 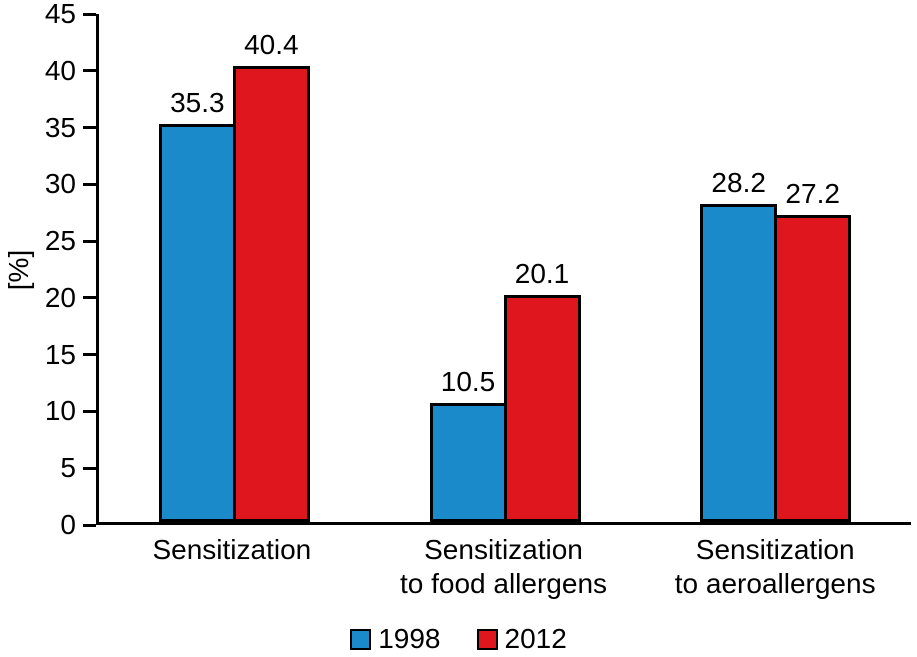 I want to click on y-tick-label: 30, so click(x=60, y=184).